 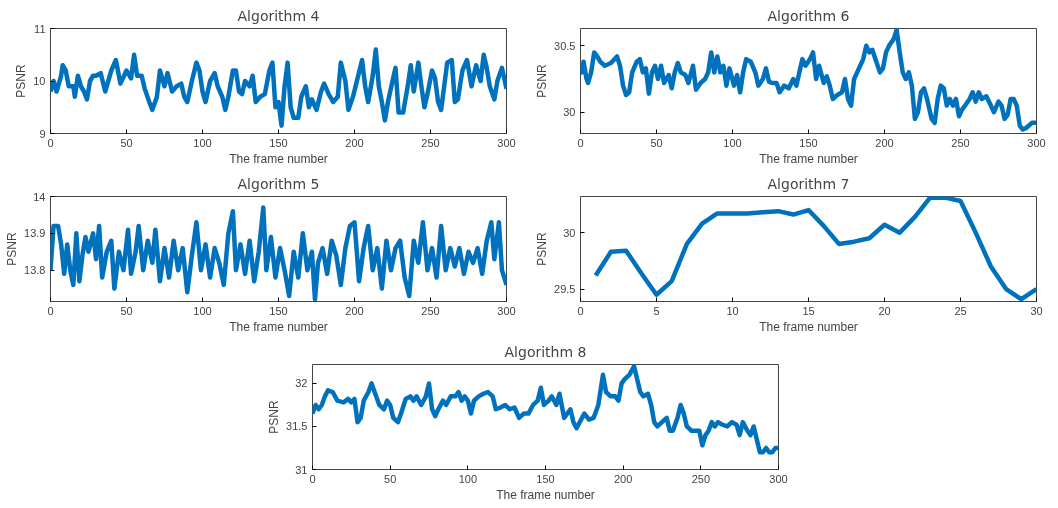 What do you see at coordinates (565, 289) in the screenshot?
I see `y-tick-label: 29.5` at bounding box center [565, 289].